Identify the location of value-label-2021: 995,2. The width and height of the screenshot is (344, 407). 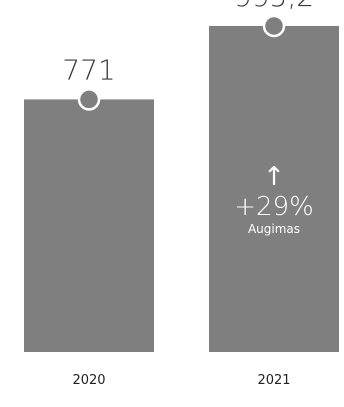
(274, 6).